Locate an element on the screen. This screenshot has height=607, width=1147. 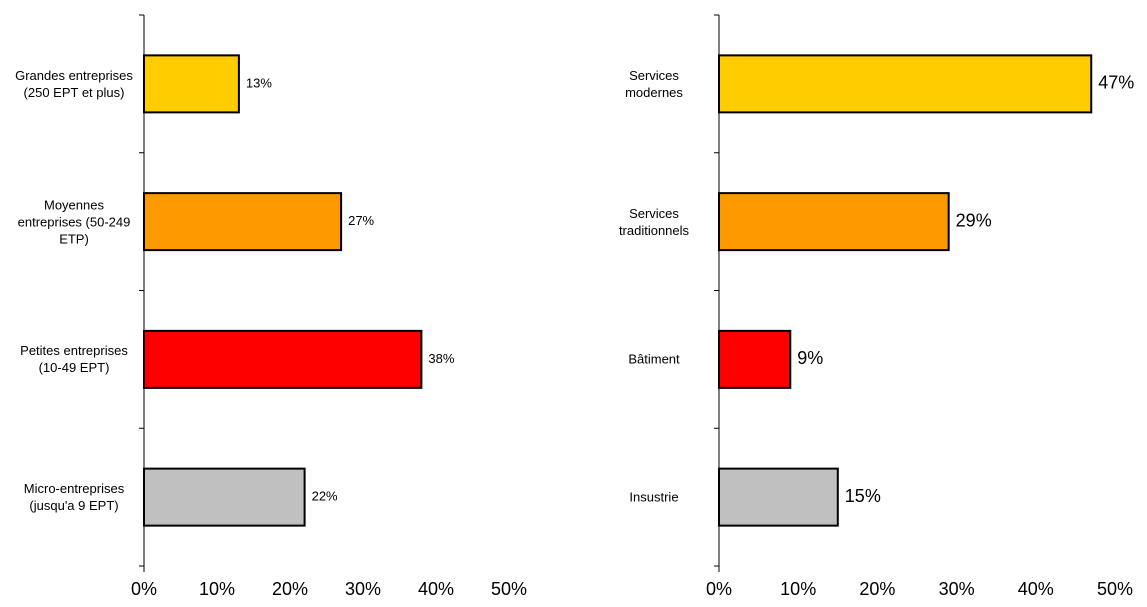
value-label: 9% is located at coordinates (810, 358).